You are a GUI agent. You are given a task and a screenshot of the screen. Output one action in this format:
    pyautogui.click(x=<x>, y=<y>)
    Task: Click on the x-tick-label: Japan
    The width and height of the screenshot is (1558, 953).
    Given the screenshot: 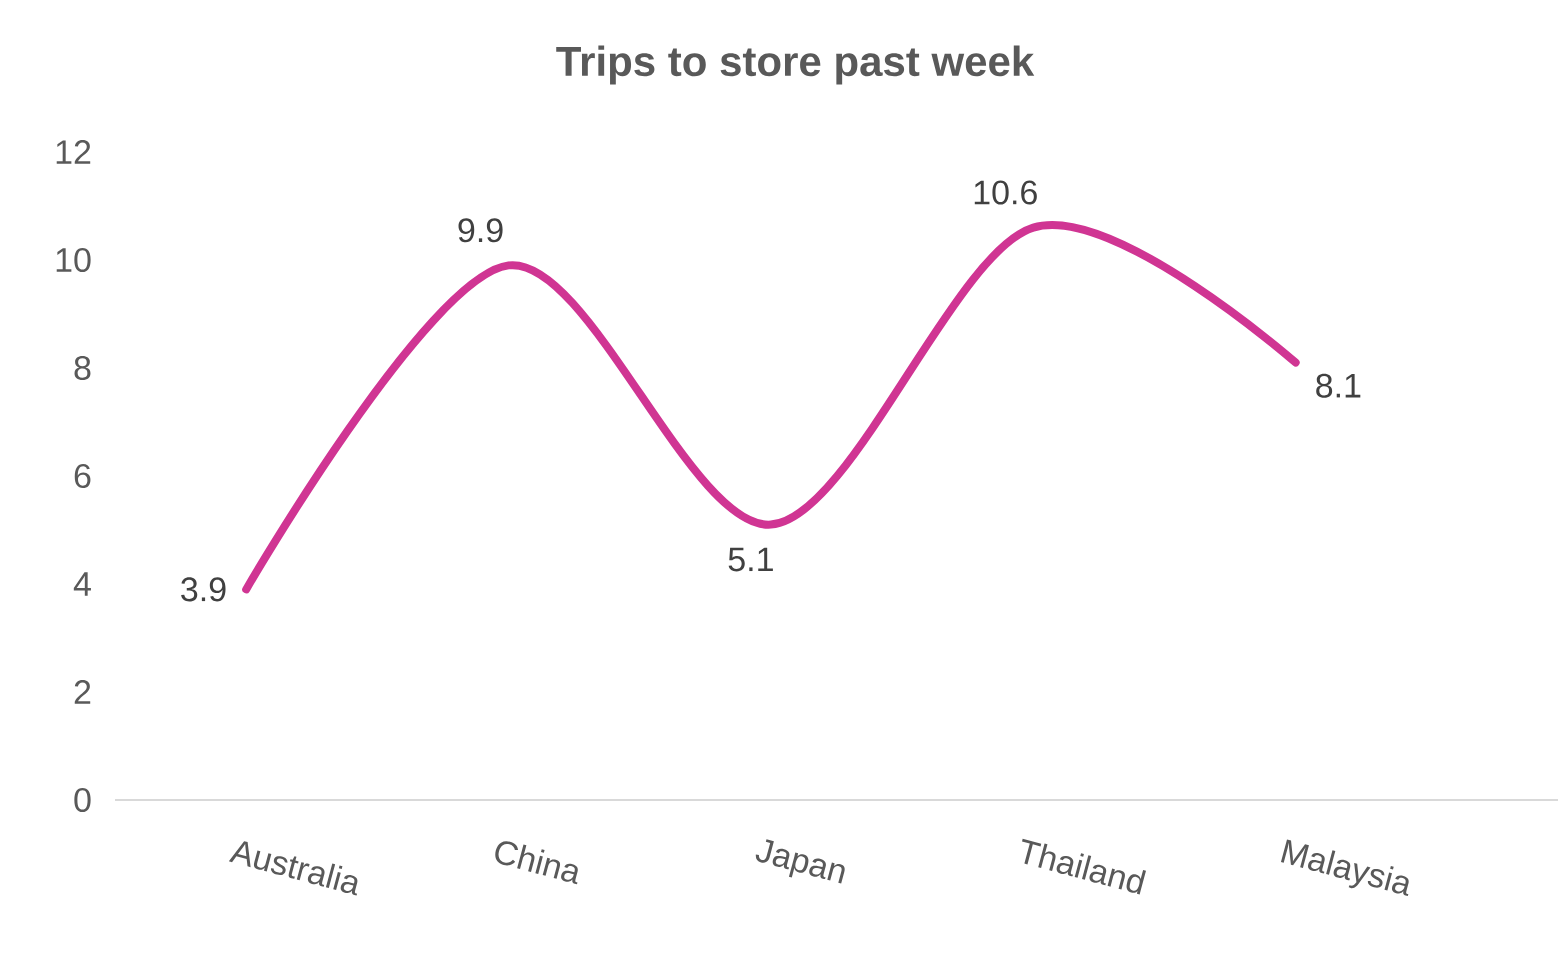 What is the action you would take?
    pyautogui.click(x=800, y=861)
    